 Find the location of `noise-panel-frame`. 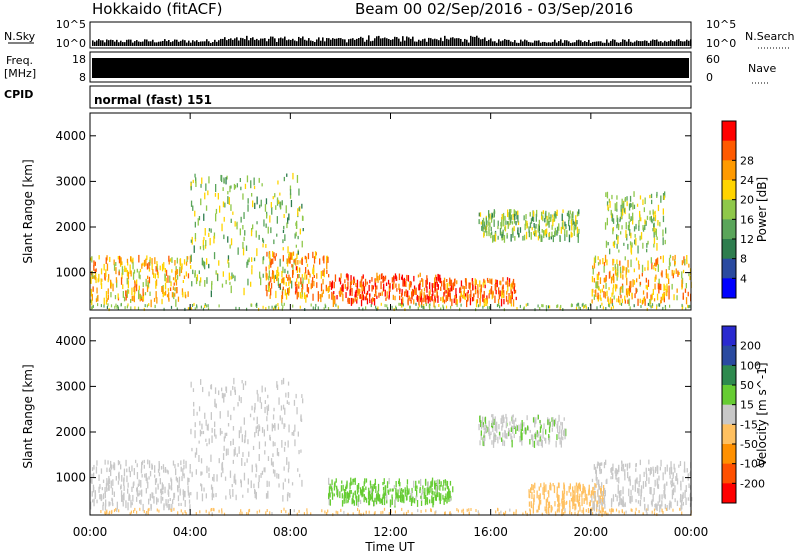

noise-panel-frame is located at coordinates (390, 35).